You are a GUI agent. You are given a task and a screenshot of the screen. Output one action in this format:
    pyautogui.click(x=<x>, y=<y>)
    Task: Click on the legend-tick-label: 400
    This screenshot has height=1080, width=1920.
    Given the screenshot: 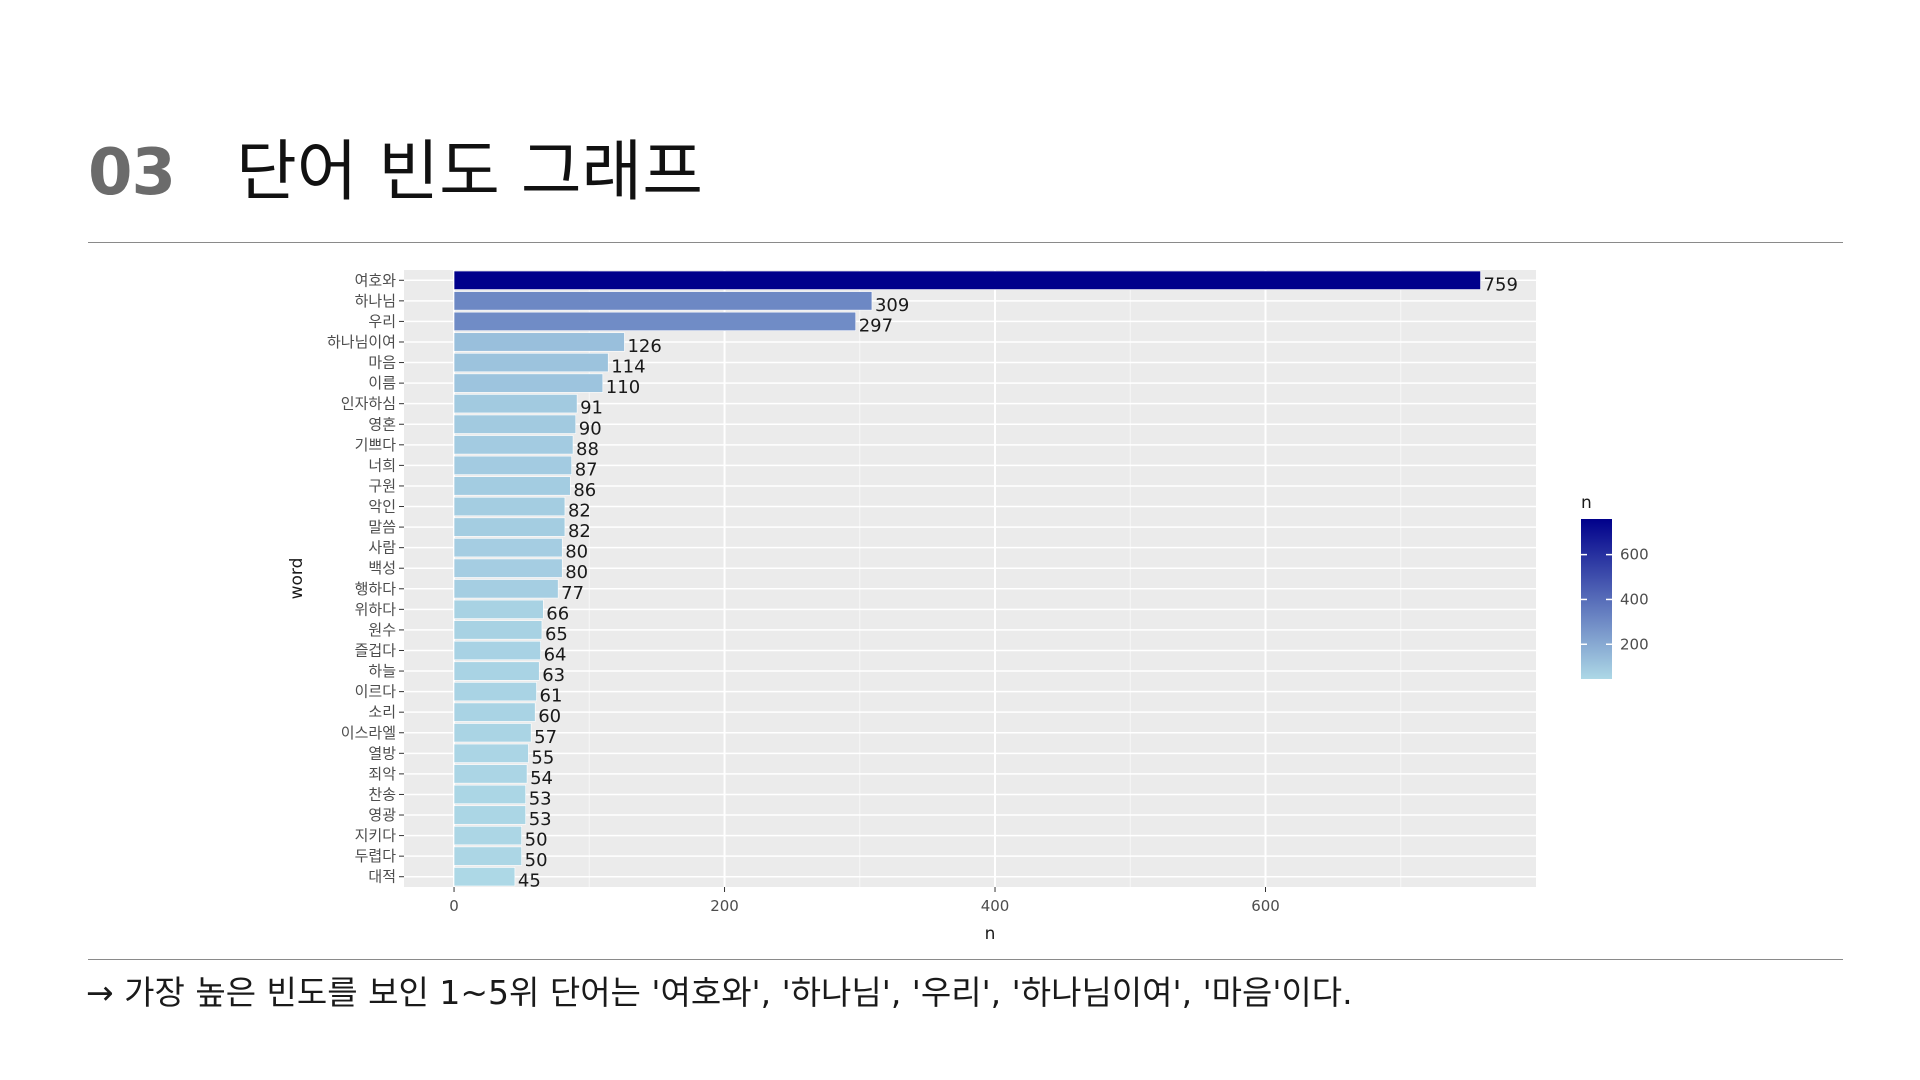 What is the action you would take?
    pyautogui.click(x=1634, y=599)
    